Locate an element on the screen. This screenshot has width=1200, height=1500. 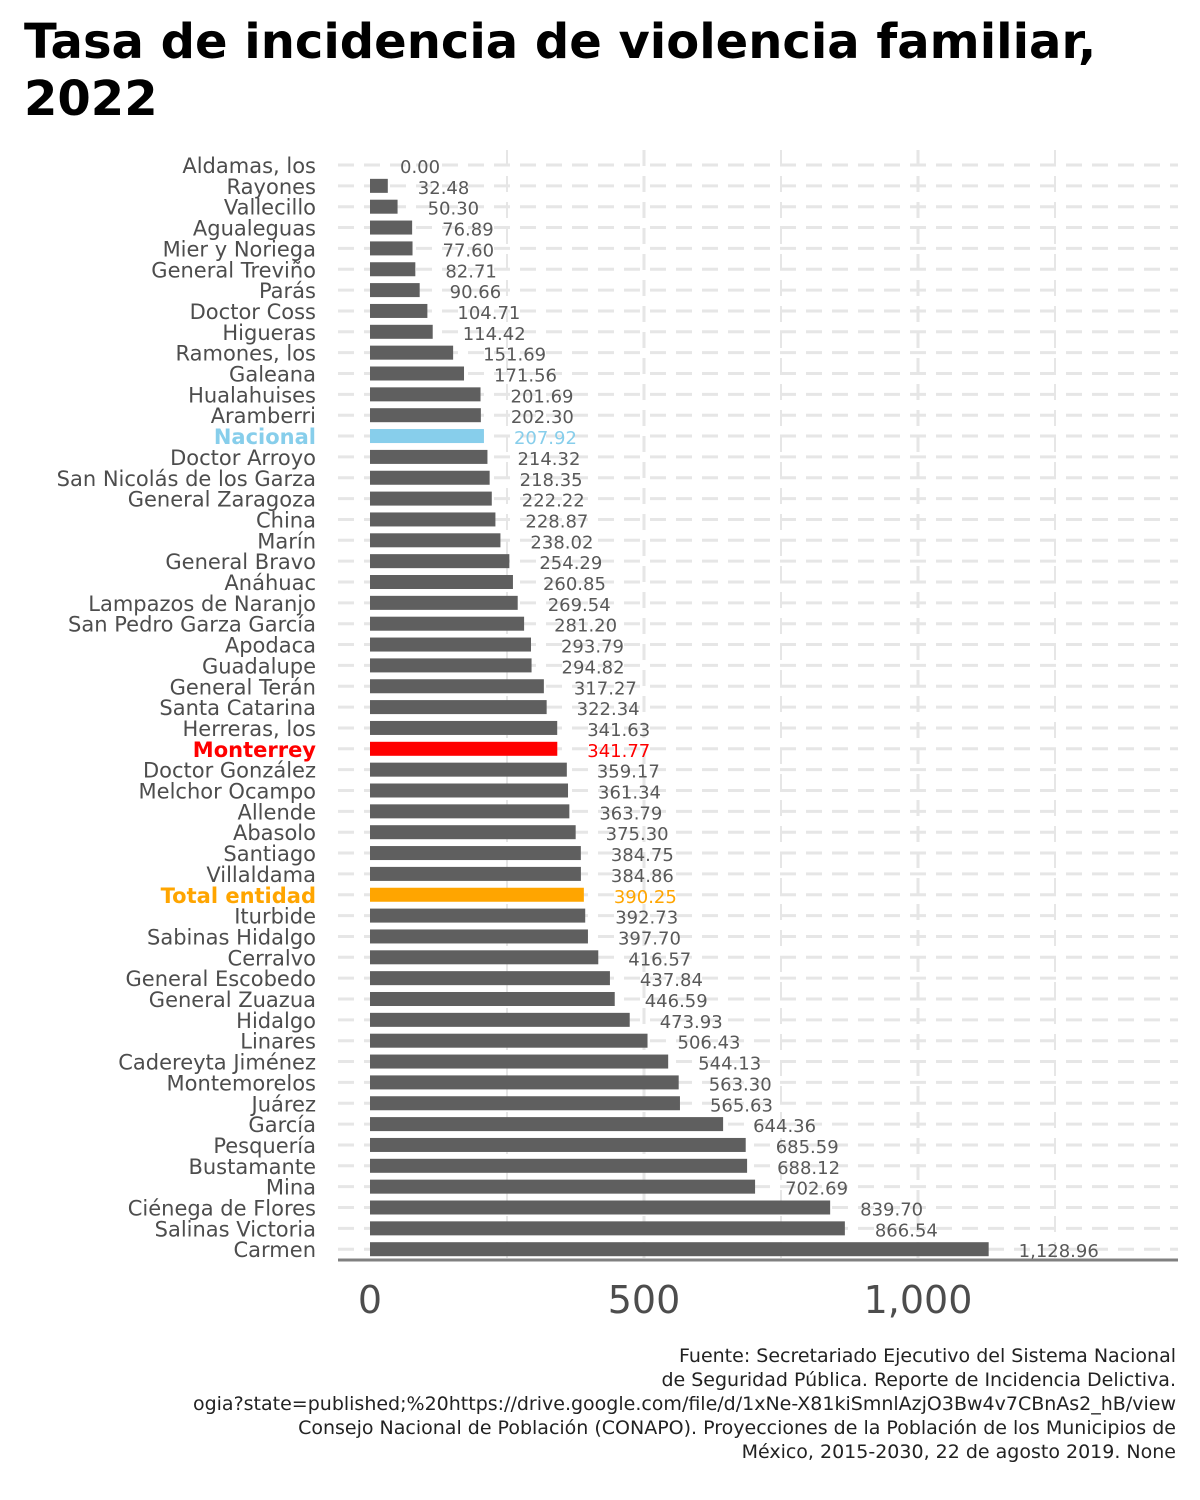
category-label: Ciénega de Flores is located at coordinates (222, 1209).